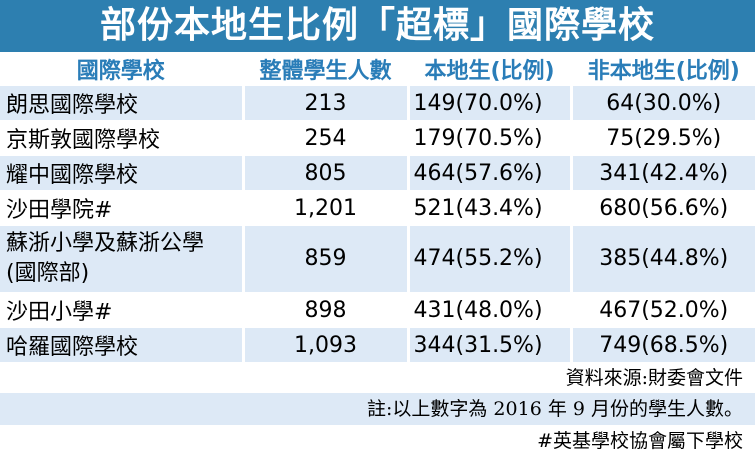  What do you see at coordinates (490, 345) in the screenshot?
I see `local-students: 344(31.5%)` at bounding box center [490, 345].